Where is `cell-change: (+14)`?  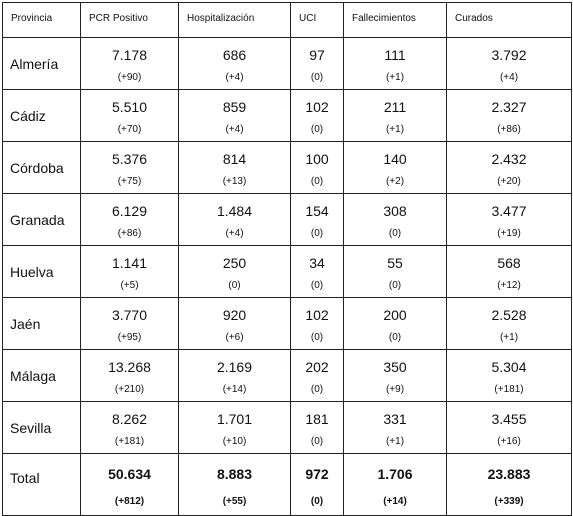 cell-change: (+14) is located at coordinates (395, 501).